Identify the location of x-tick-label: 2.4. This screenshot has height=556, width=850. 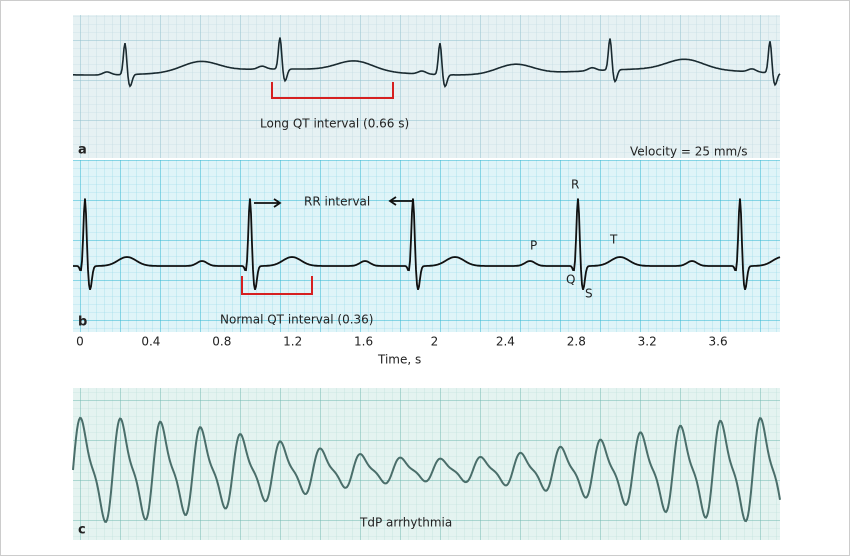
(505, 342).